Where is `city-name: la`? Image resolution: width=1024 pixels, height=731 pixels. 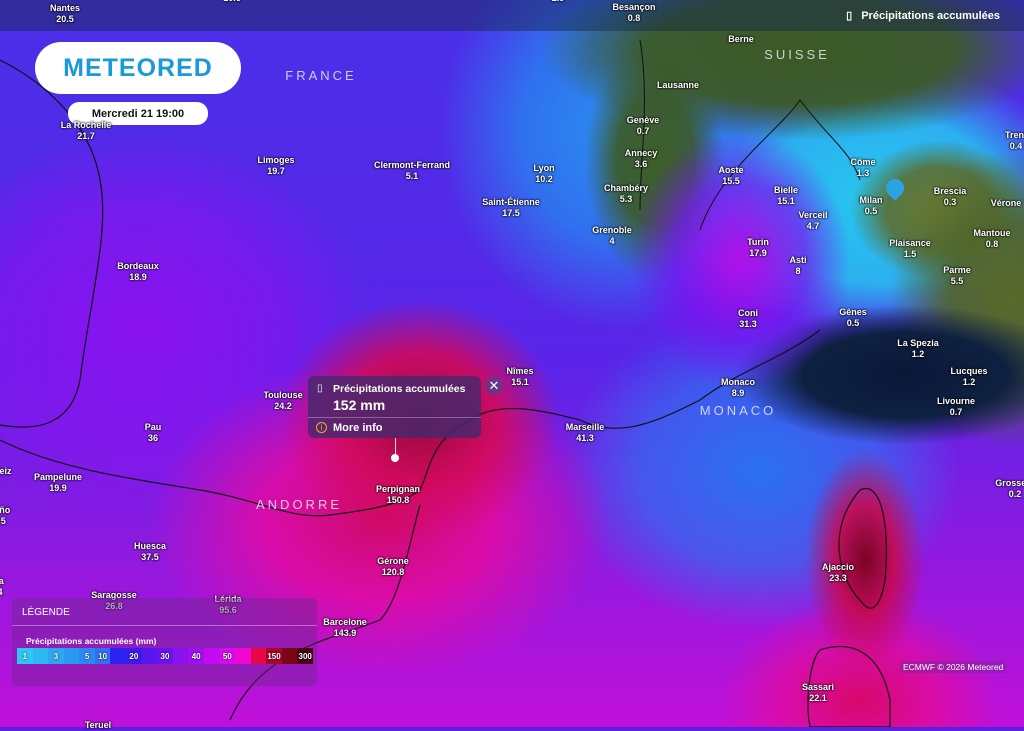 city-name: la is located at coordinates (2, 581).